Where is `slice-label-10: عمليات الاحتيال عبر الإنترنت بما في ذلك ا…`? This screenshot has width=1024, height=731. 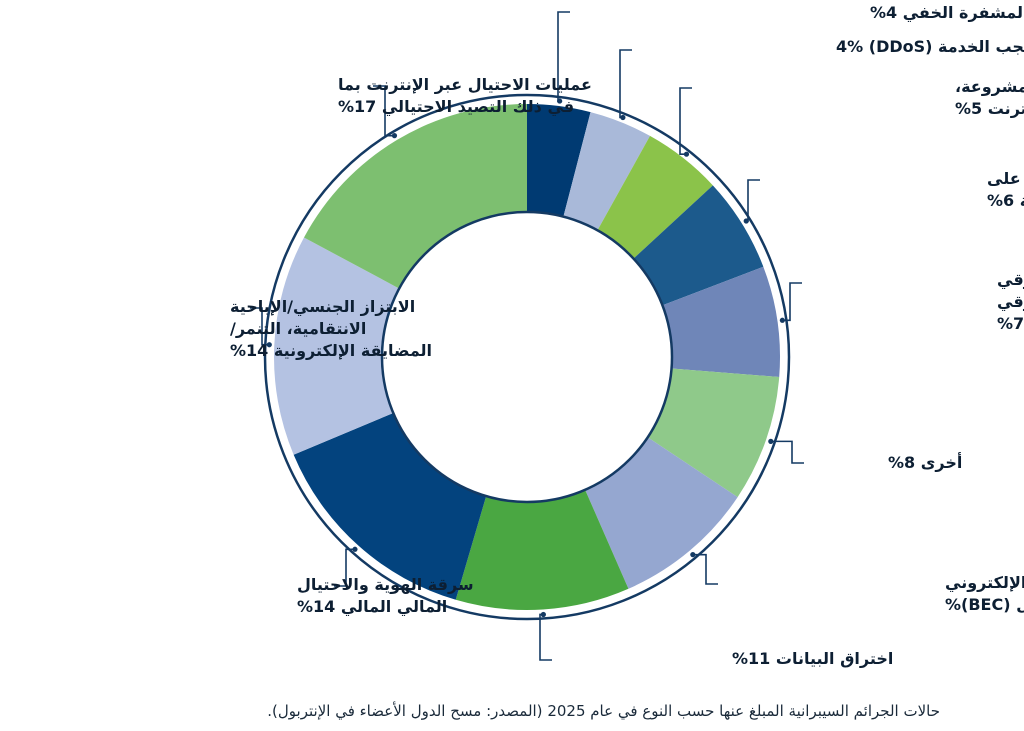 slice-label-10: عمليات الاحتيال عبر الإنترنت بما في ذلك ا… is located at coordinates (465, 96).